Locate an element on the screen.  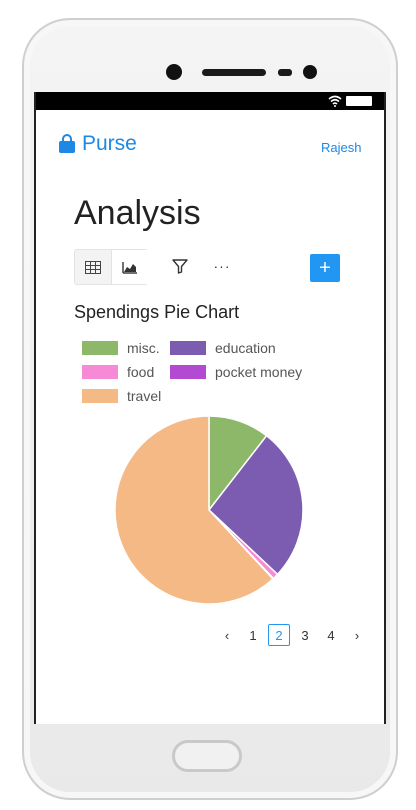
brand-name: Purse is located at coordinates (109, 143).